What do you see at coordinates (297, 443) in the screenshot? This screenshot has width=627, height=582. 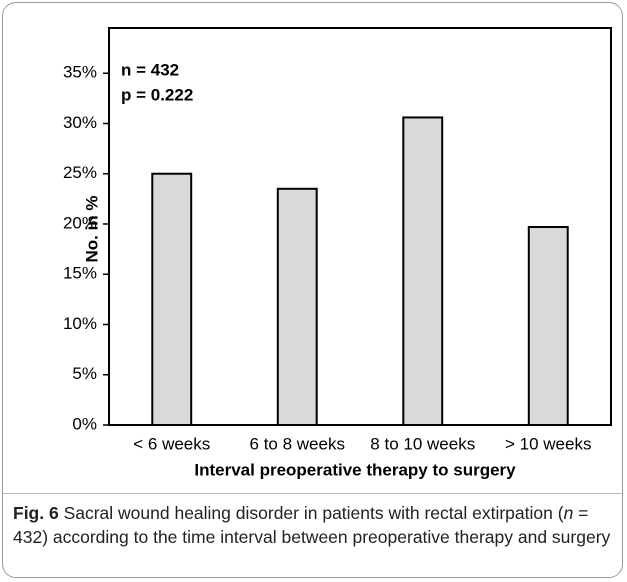 I see `x-tick-label: 6 to 8 weeks` at bounding box center [297, 443].